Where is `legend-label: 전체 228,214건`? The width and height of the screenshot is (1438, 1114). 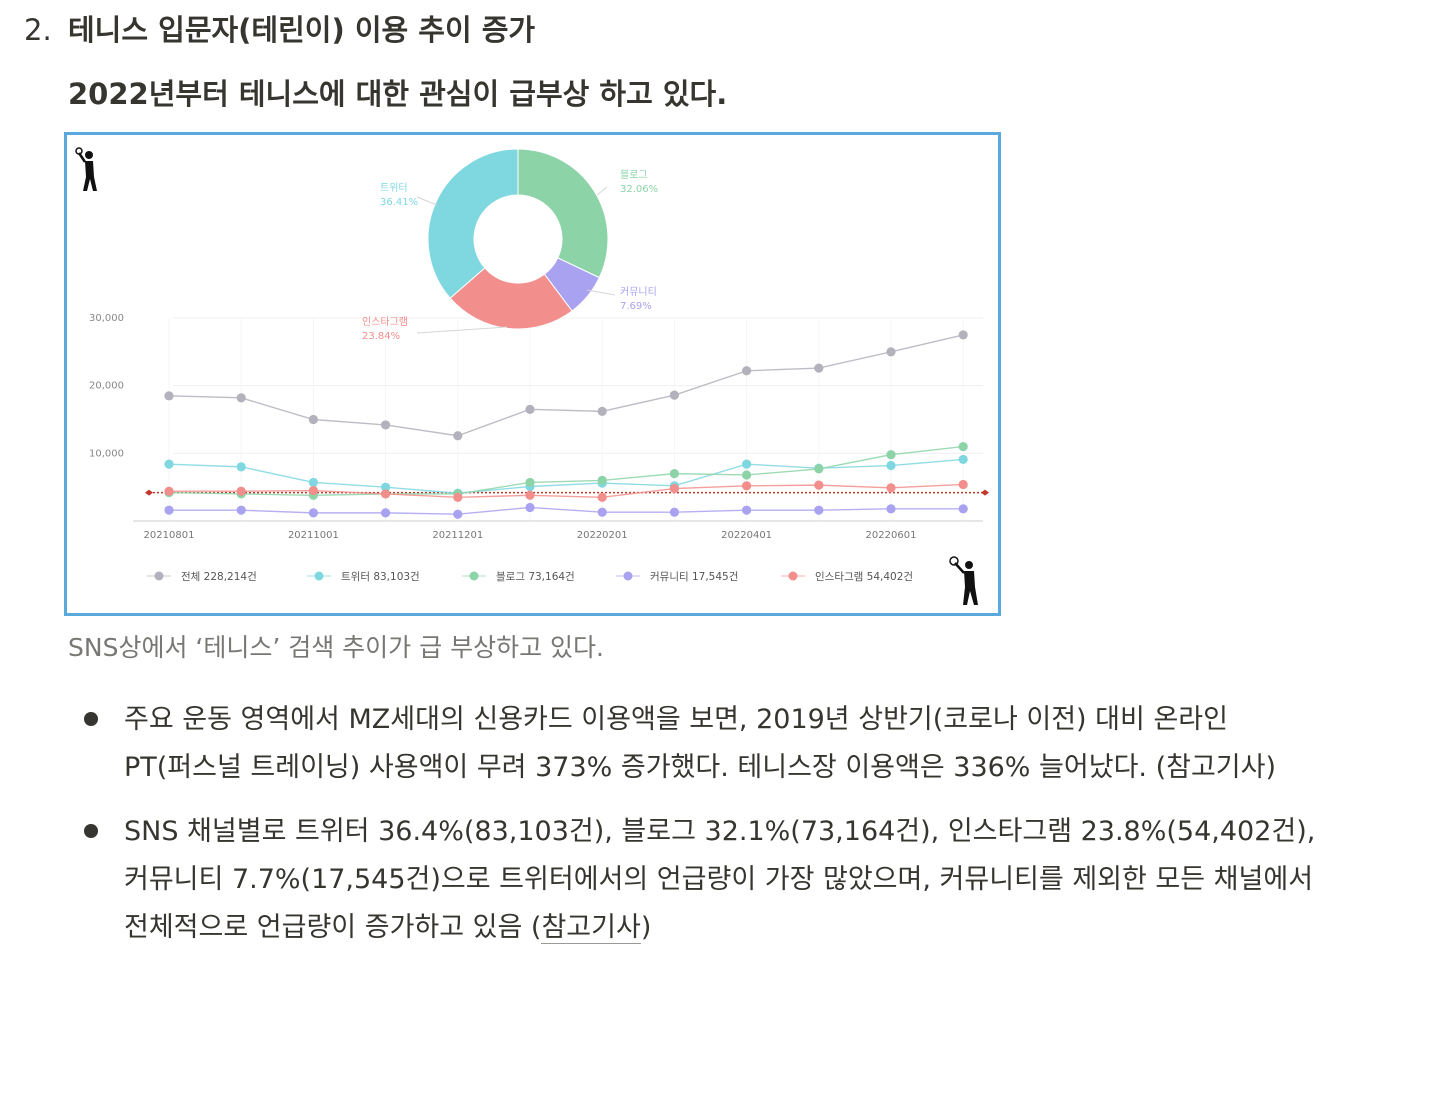 legend-label: 전체 228,214건 is located at coordinates (219, 577).